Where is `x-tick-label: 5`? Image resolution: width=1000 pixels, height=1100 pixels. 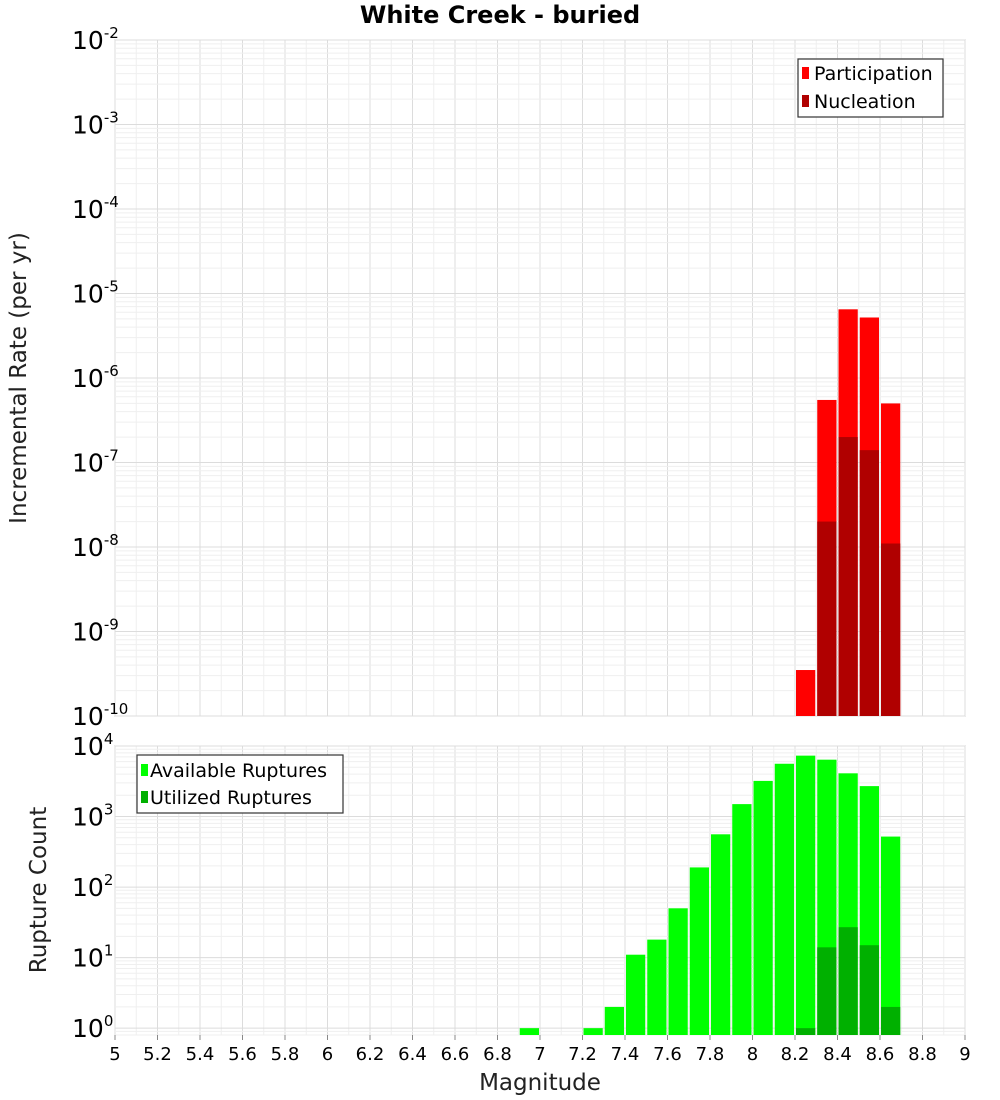 x-tick-label: 5 is located at coordinates (114, 1054).